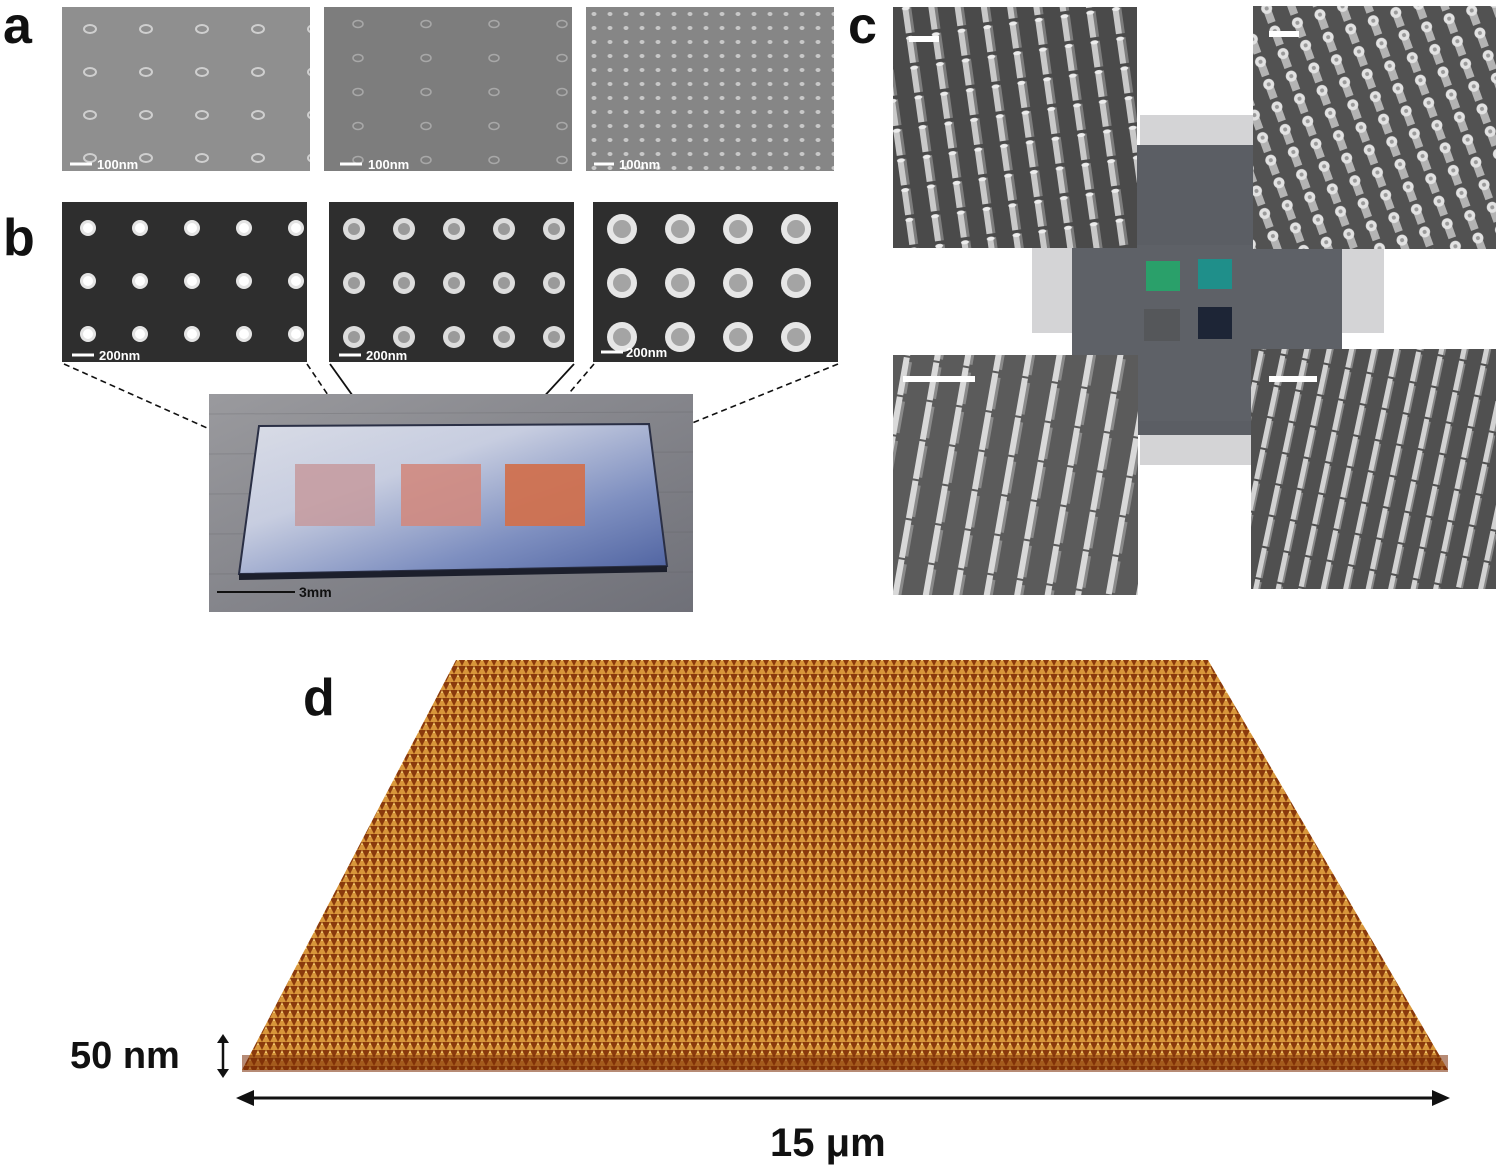 Image resolution: width=1500 pixels, height=1174 pixels. Describe the element at coordinates (119, 355) in the screenshot. I see `scale-label-b1: 200nm` at that location.